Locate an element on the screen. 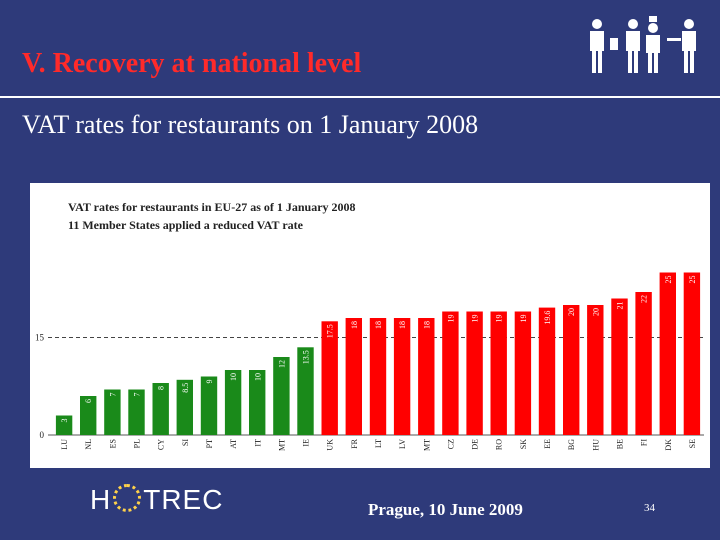  bar-be is located at coordinates (619, 366).